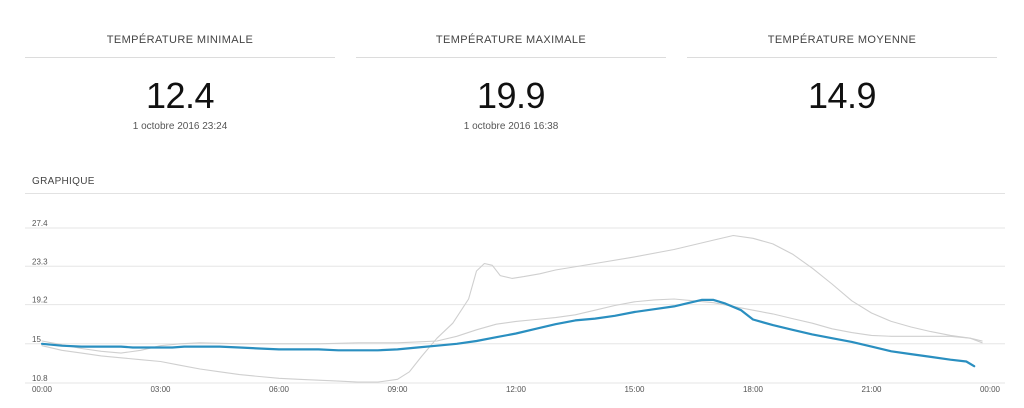 This screenshot has width=1024, height=408. What do you see at coordinates (511, 126) in the screenshot?
I see `stat-date: 1 octobre 2016 16:38` at bounding box center [511, 126].